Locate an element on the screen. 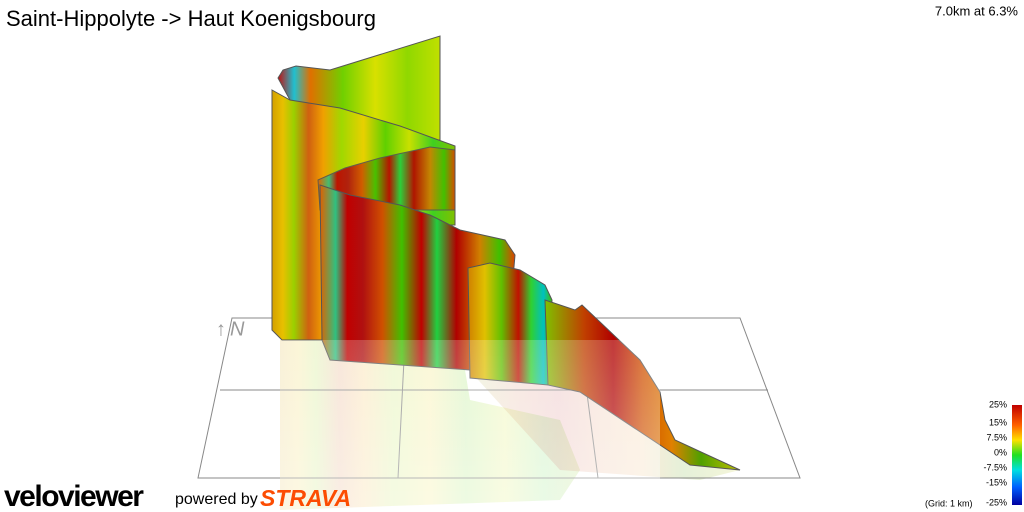 Image resolution: width=1024 pixels, height=512 pixels. legend-label: 25% is located at coordinates (998, 404).